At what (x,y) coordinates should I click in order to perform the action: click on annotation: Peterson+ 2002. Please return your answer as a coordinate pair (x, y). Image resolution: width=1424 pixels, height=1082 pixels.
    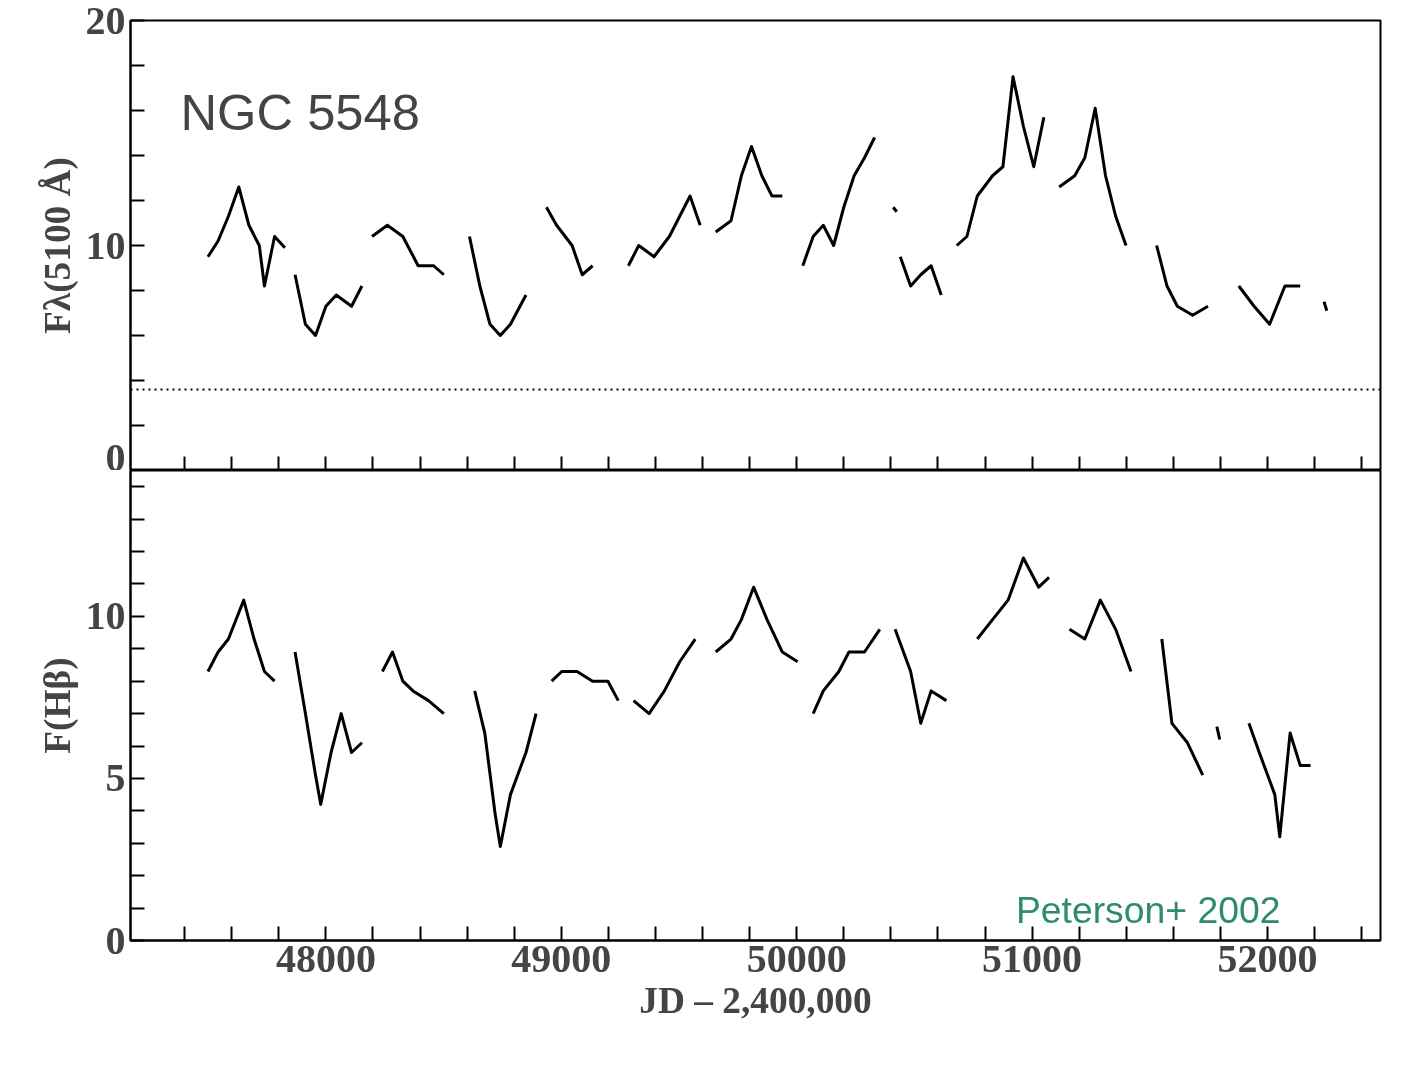
    Looking at the image, I should click on (1148, 909).